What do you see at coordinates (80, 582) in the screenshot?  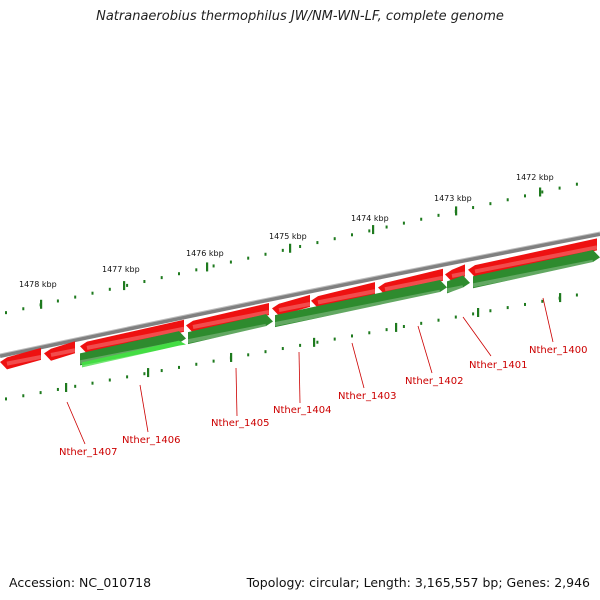 I see `accession-text: Accession: NC_010718` at bounding box center [80, 582].